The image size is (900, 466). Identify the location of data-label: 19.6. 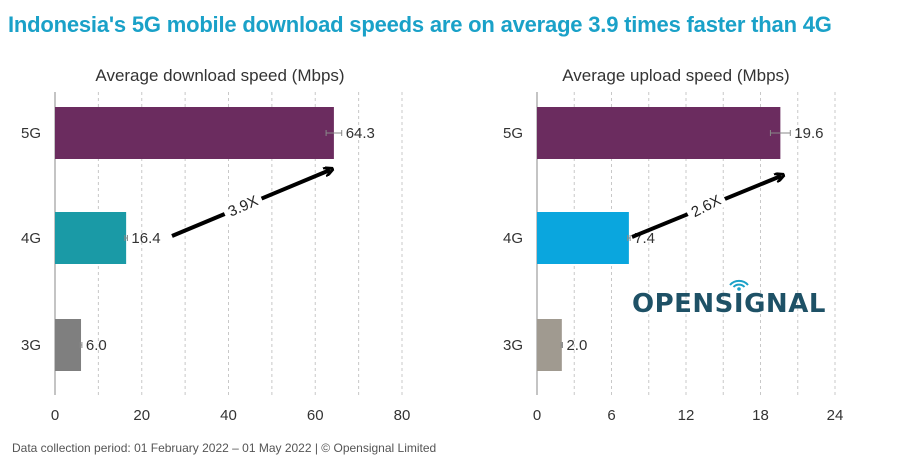
(808, 133).